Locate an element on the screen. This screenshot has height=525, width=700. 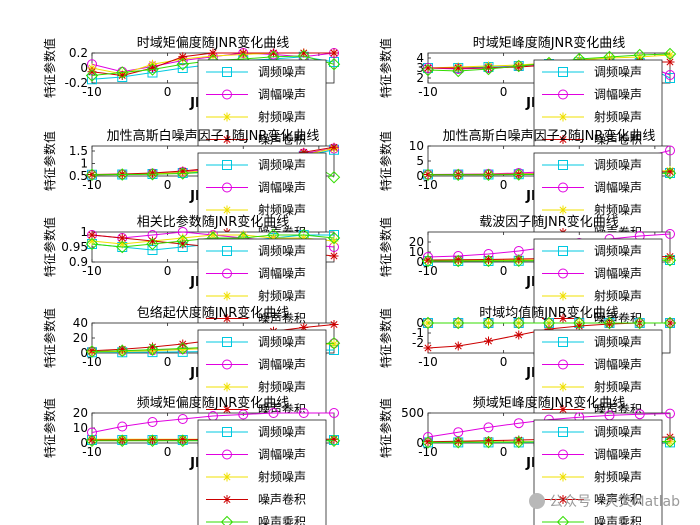
subplot-title: 频域矩峰度随JNR变化曲线 is located at coordinates (549, 403).